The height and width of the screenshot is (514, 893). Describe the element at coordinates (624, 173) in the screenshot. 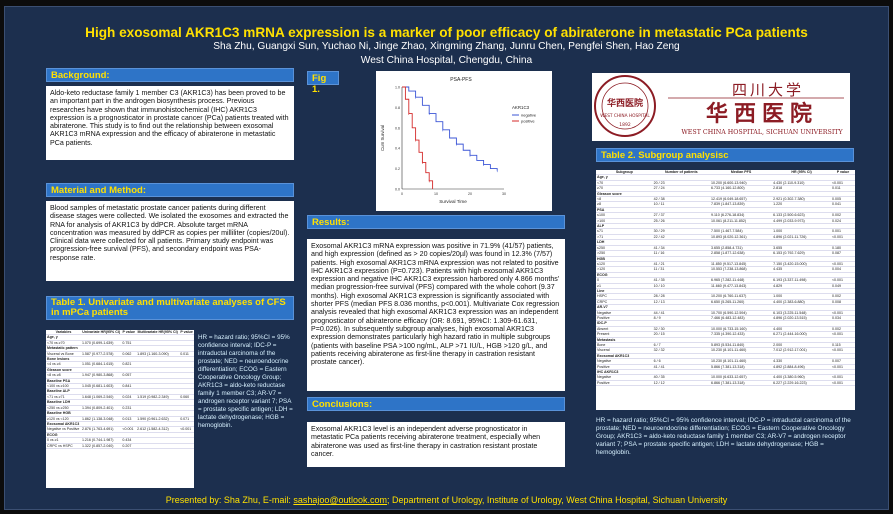

I see `table2-column-header: Subgroup` at that location.